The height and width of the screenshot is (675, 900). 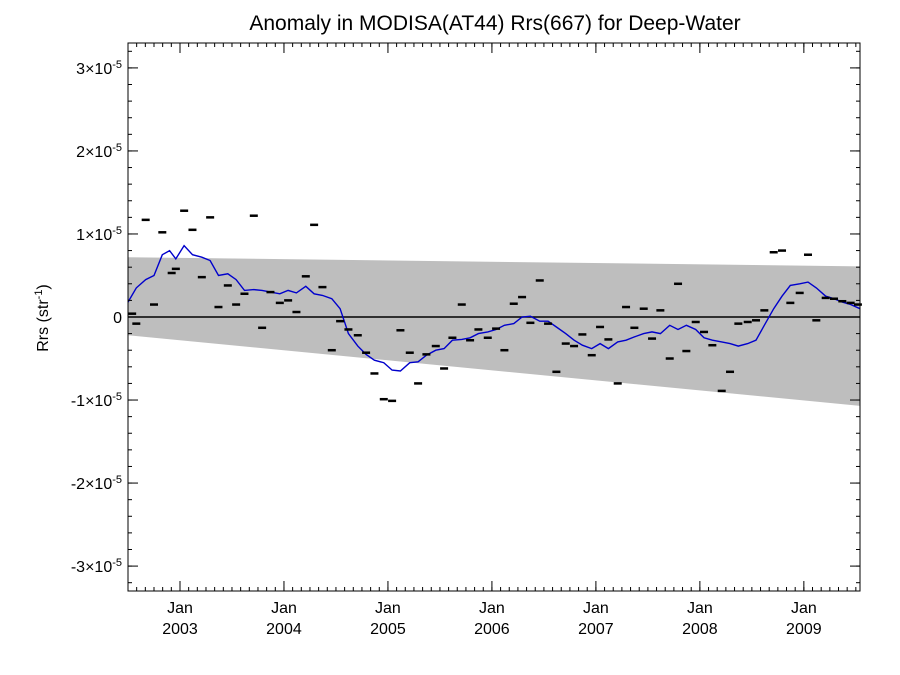 I want to click on y-axis-label: Rrs (str-1), so click(x=42, y=318).